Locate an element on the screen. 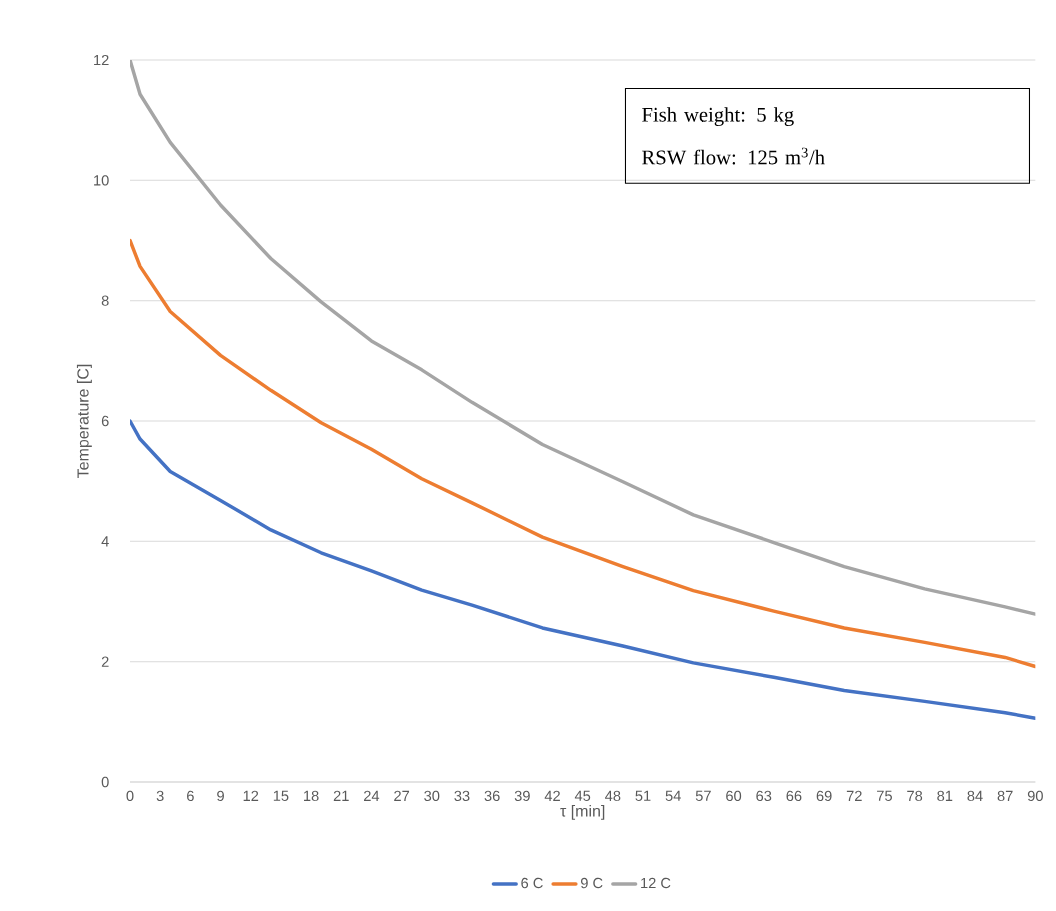 This screenshot has height=911, width=1056. x-tick-label: 69 is located at coordinates (824, 796).